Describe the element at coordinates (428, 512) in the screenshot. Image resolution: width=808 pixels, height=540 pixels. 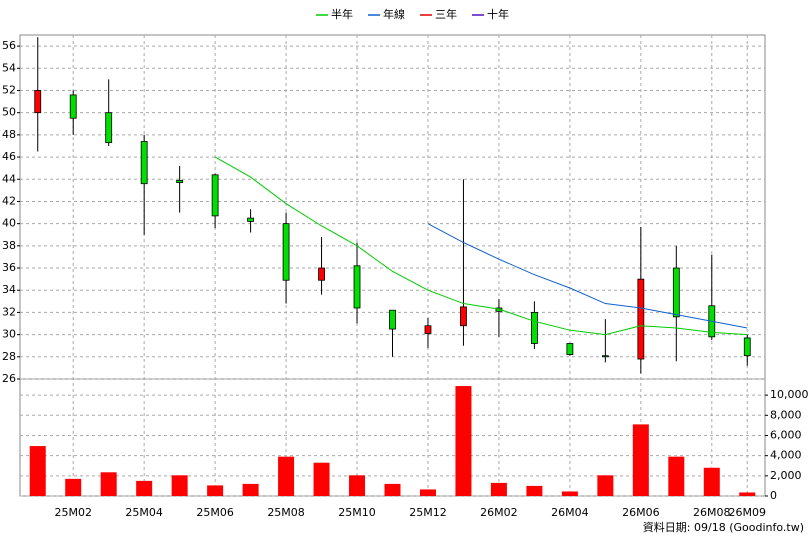
I see `x-tick-label: 25M12` at that location.